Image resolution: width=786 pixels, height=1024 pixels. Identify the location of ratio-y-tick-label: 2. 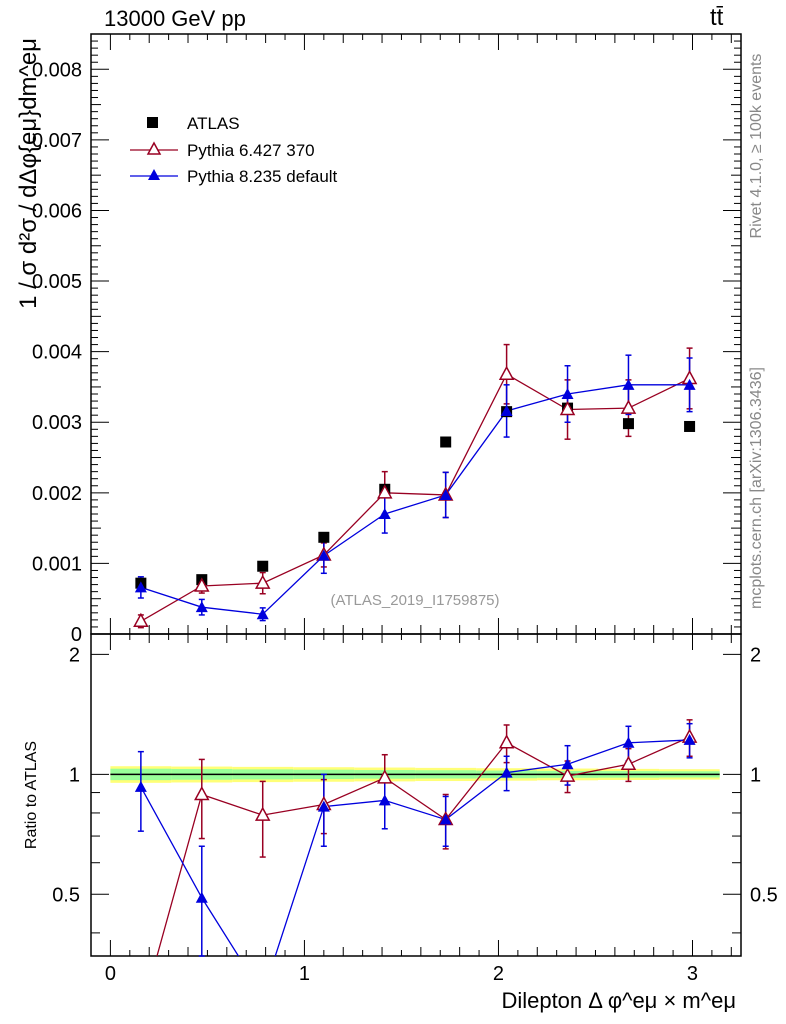
(74, 655).